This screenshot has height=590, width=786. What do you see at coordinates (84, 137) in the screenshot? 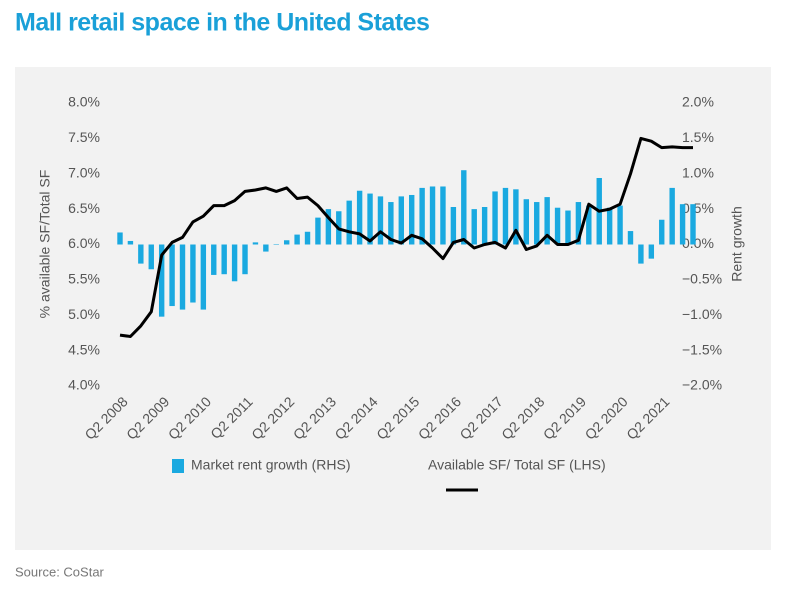
I see `y-tick-label: 7.5%` at bounding box center [84, 137].